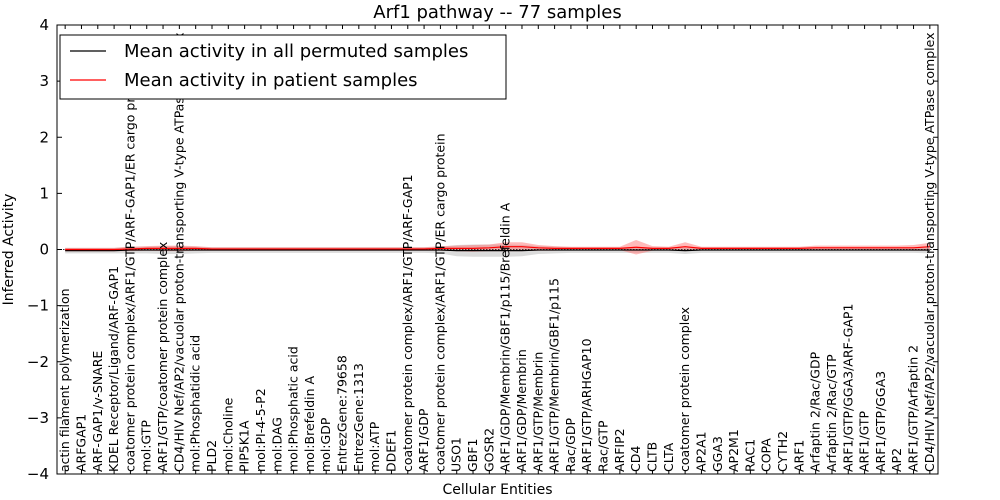  Describe the element at coordinates (537, 412) in the screenshot. I see `x-tick-label: ARF1/GTP/Membrin` at that location.